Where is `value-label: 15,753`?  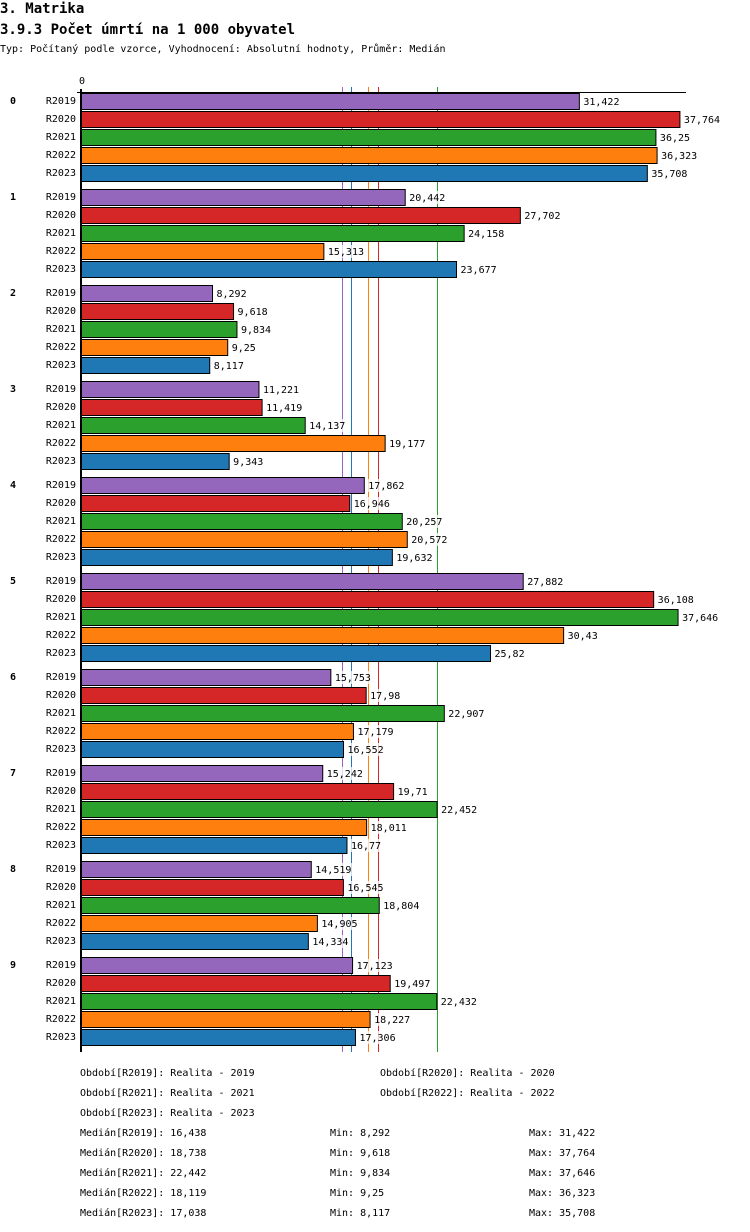 value-label: 15,753 is located at coordinates (353, 678).